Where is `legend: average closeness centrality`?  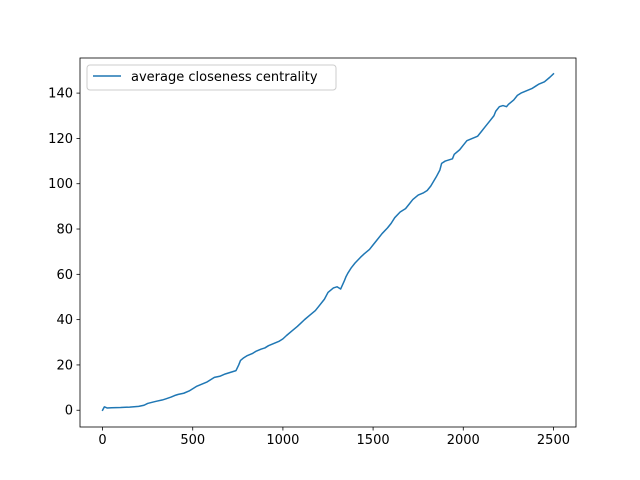
legend: average closeness centrality is located at coordinates (211, 77).